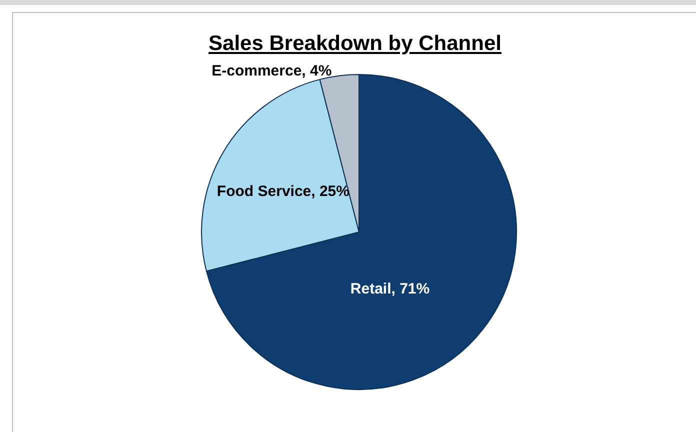 The image size is (696, 432). What do you see at coordinates (390, 289) in the screenshot?
I see `slice-label: Retail, 71%` at bounding box center [390, 289].